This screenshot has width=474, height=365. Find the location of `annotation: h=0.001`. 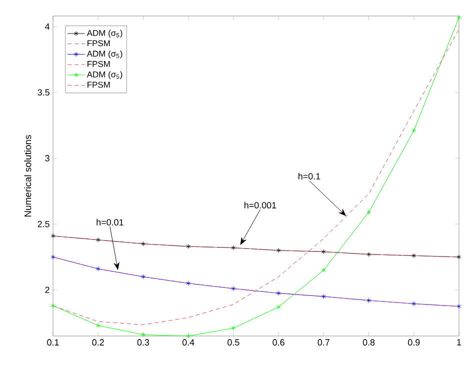

annotation: h=0.001 is located at coordinates (260, 205).